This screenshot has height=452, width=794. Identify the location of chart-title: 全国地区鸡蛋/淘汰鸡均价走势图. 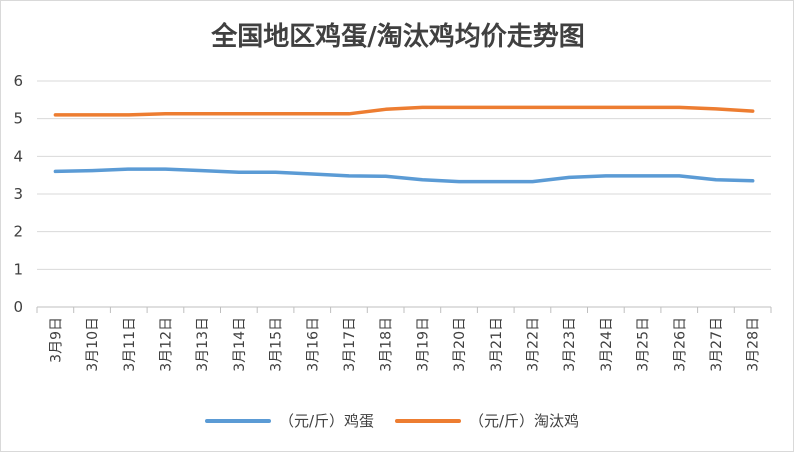
(397, 36).